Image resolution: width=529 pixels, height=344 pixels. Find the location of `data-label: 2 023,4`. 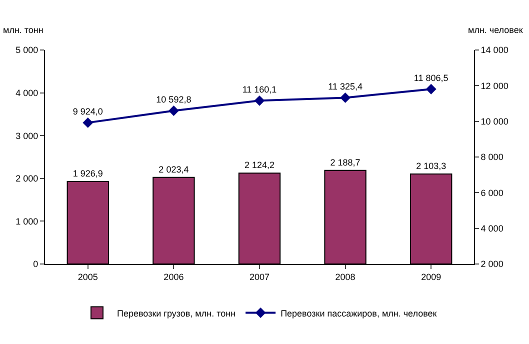

data-label: 2 023,4 is located at coordinates (173, 169).